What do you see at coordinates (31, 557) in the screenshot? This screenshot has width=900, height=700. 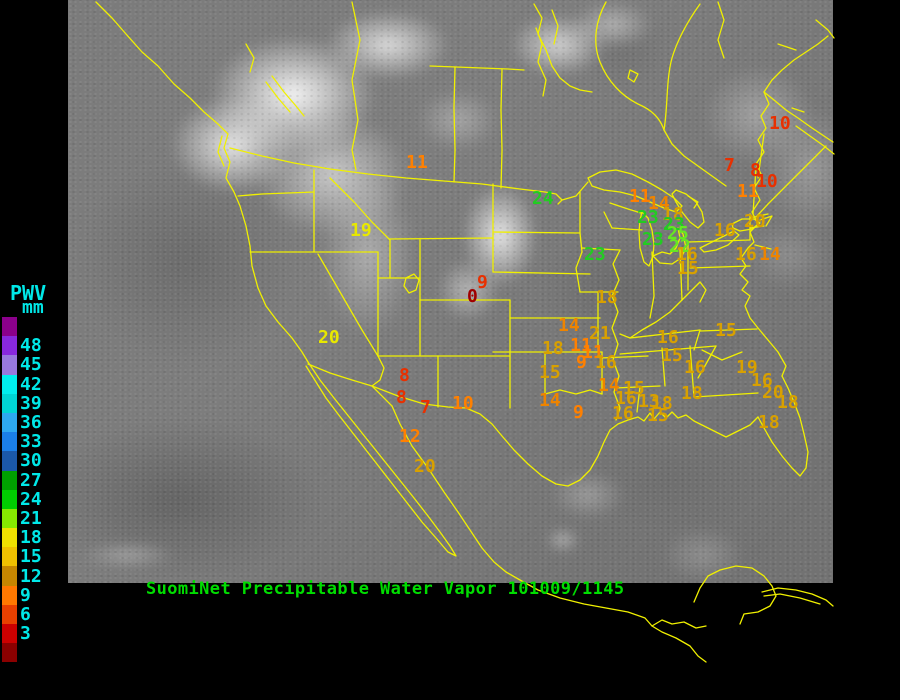 I see `colorbar-label: 15` at bounding box center [31, 557].